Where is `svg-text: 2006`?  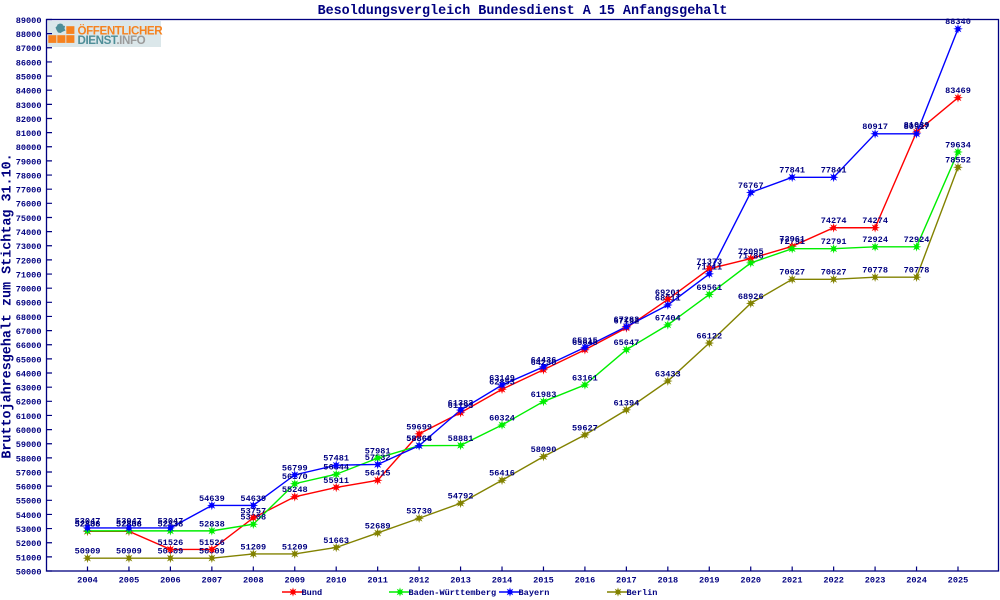 svg-text: 2006 is located at coordinates (170, 581).